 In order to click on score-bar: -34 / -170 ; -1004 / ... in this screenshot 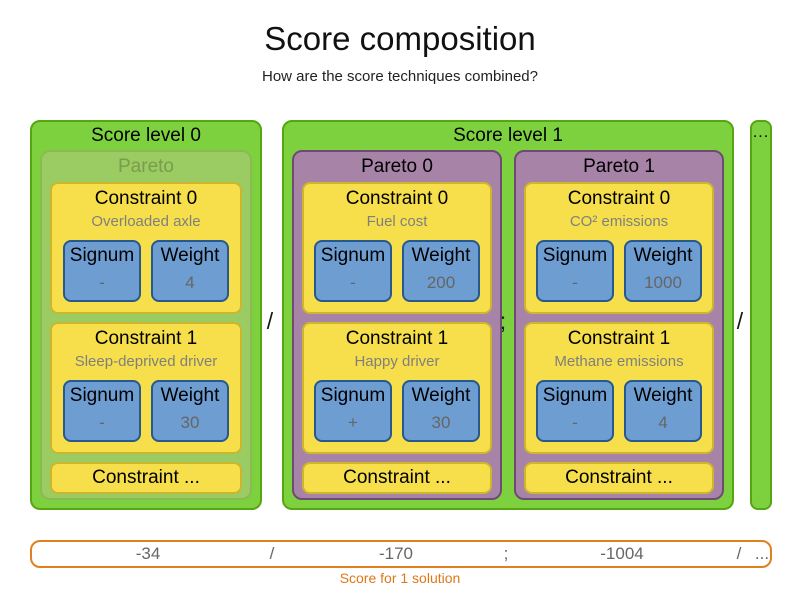, I will do `click(401, 554)`.